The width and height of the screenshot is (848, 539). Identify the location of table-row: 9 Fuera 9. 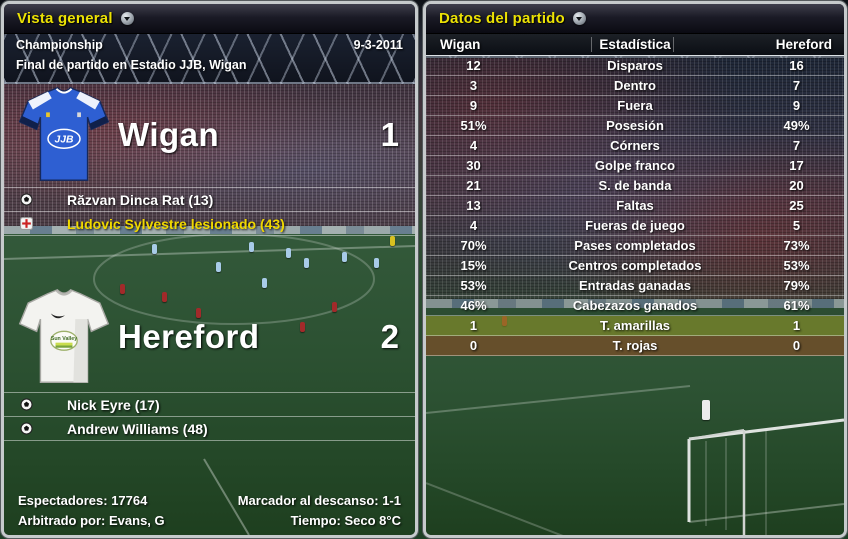
(635, 106).